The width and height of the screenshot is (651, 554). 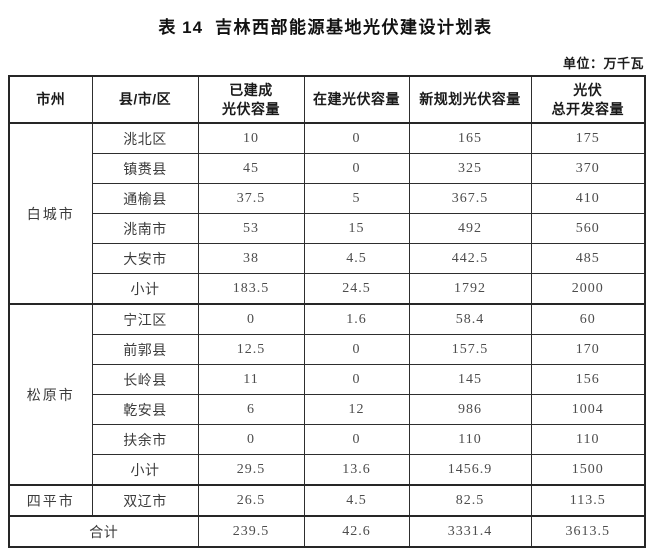 I want to click on total-cell: 1004, so click(x=588, y=409).